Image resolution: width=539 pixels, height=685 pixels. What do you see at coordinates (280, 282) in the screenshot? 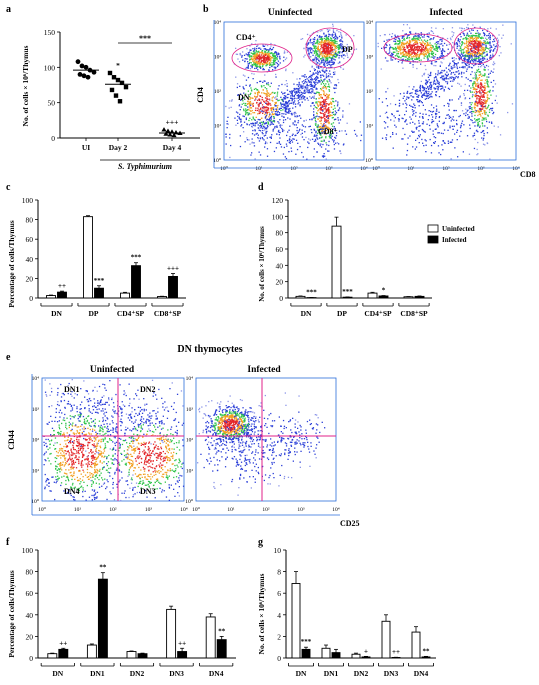
I see `bar-ytick-label: 20` at bounding box center [280, 282].